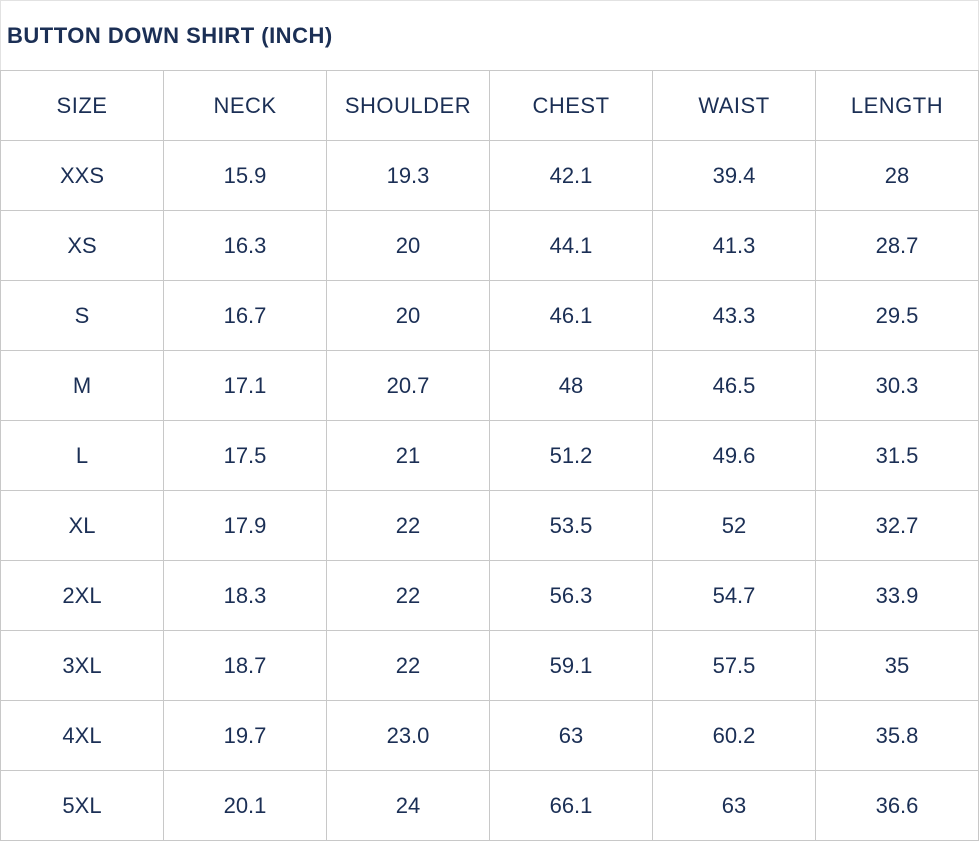 This screenshot has height=841, width=979. Describe the element at coordinates (897, 455) in the screenshot. I see `cell-length: 31.5` at that location.